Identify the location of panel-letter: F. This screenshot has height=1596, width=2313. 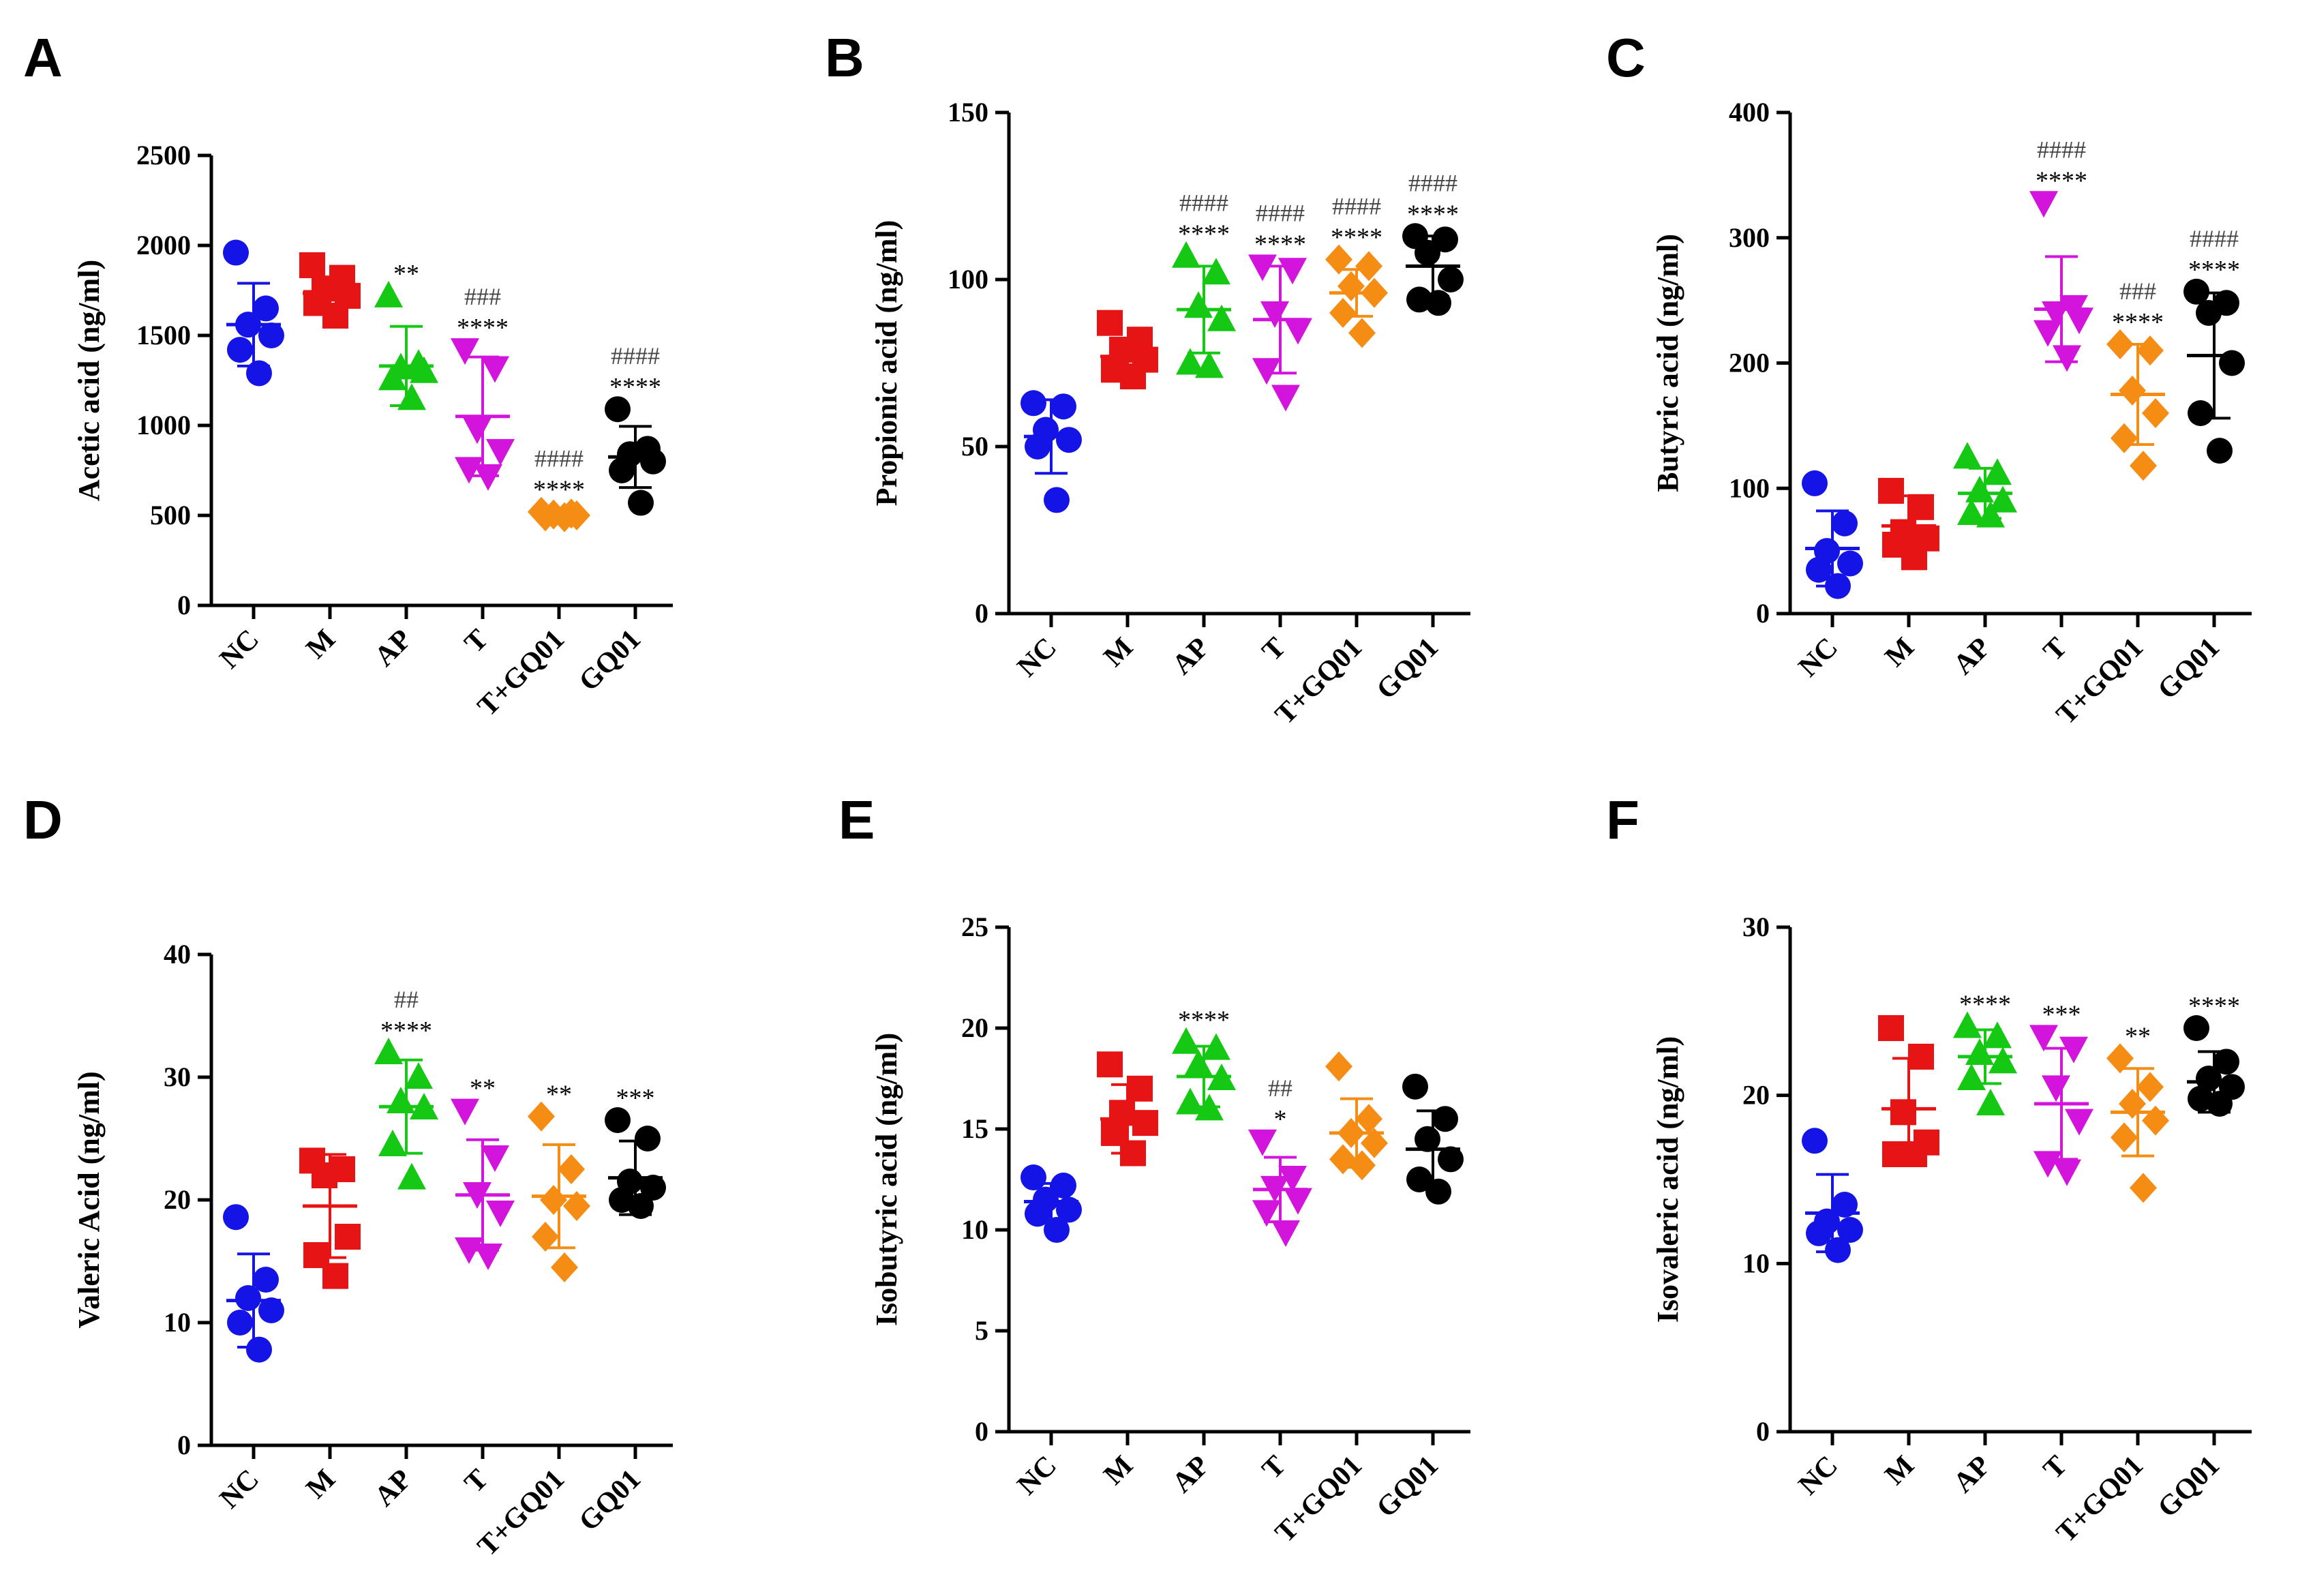
(1622, 819).